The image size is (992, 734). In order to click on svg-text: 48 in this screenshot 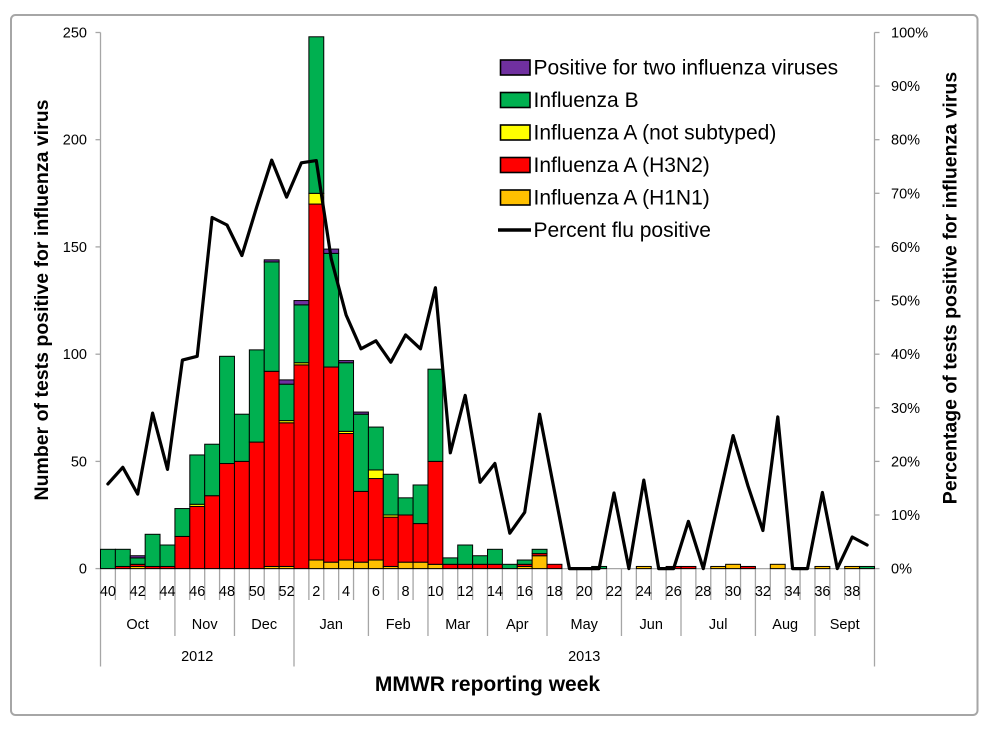, I will do `click(227, 592)`.